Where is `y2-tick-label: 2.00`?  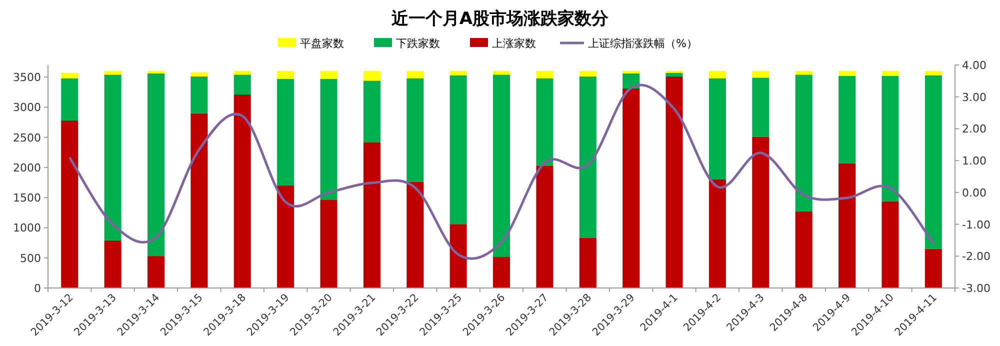 y2-tick-label: 2.00 is located at coordinates (974, 129).